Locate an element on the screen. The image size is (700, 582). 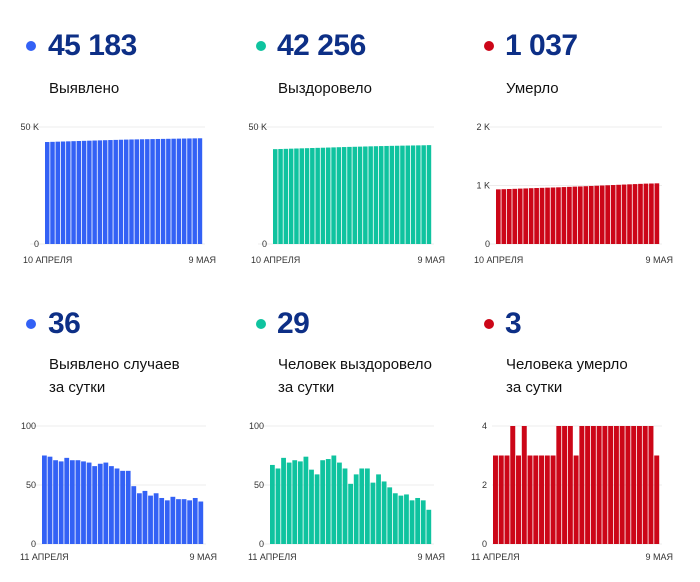
daily-cases-label-line2: за сутки is located at coordinates (77, 387).